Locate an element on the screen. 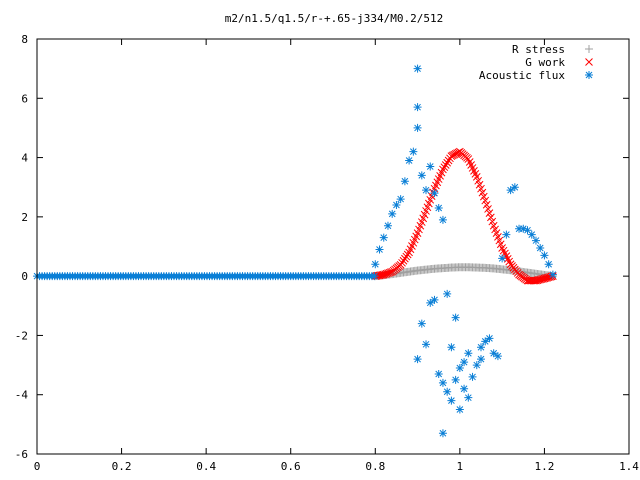 The image size is (640, 480). y-tick-label: 8 is located at coordinates (24, 39).